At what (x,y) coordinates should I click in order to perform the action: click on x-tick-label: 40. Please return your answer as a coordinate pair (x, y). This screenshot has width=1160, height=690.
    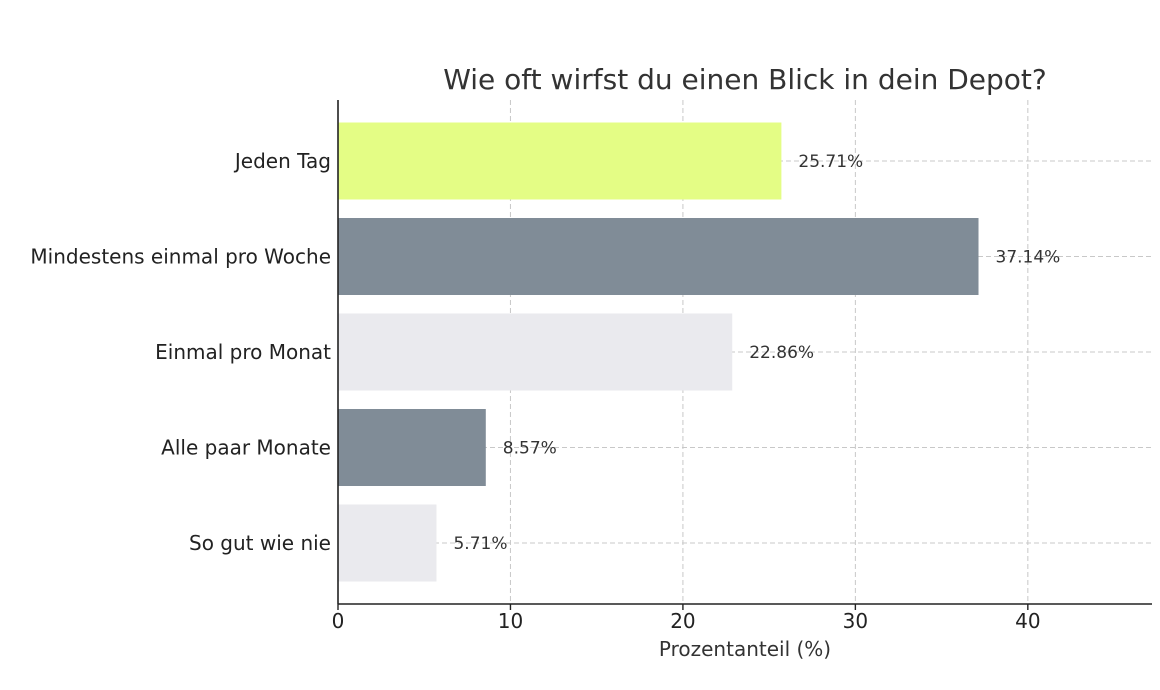
    Looking at the image, I should click on (1027, 621).